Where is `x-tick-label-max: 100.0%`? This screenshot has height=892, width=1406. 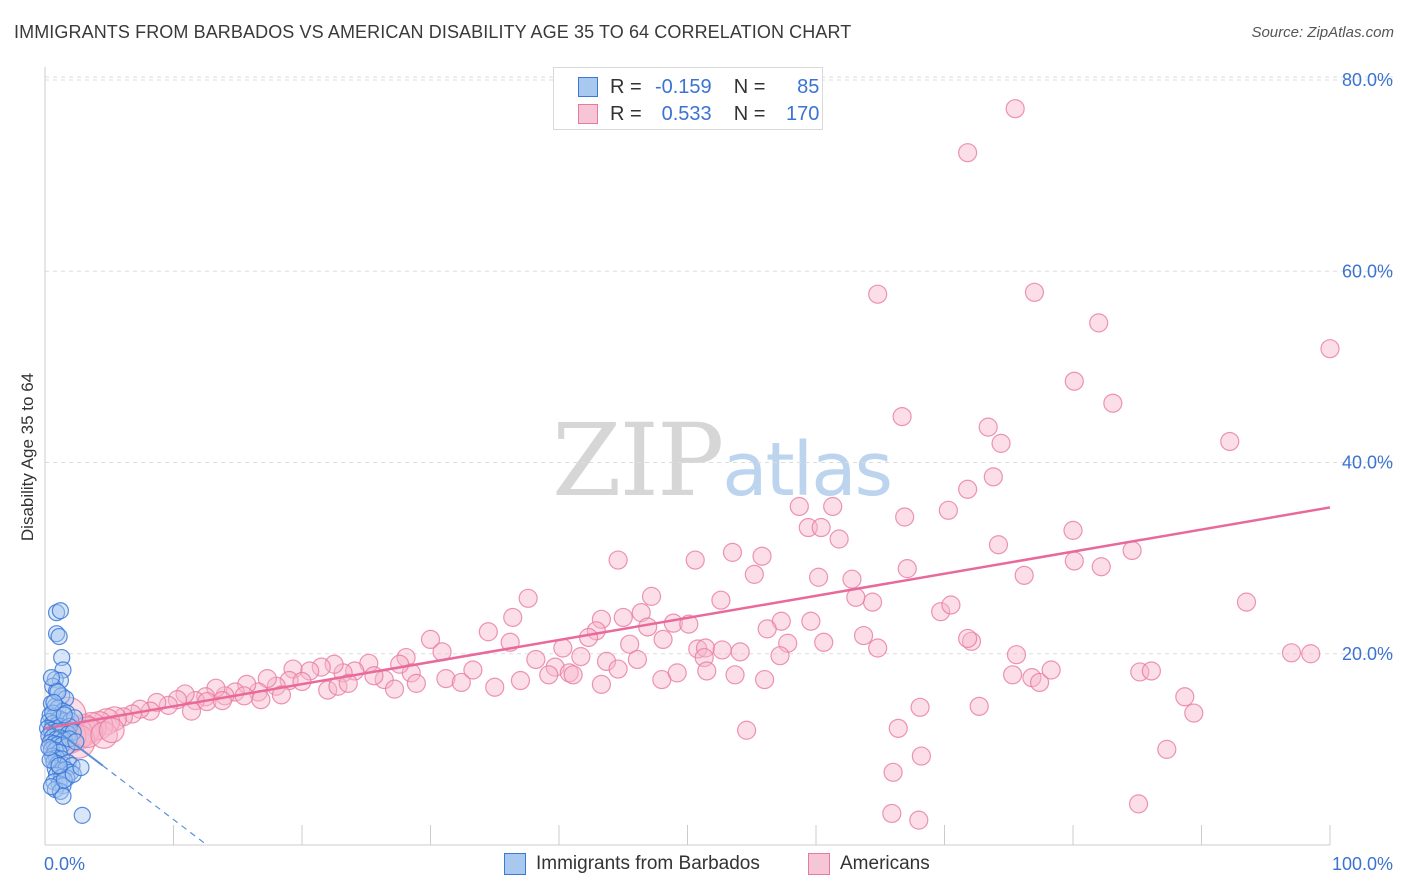 x-tick-label-max: 100.0% is located at coordinates (1362, 864).